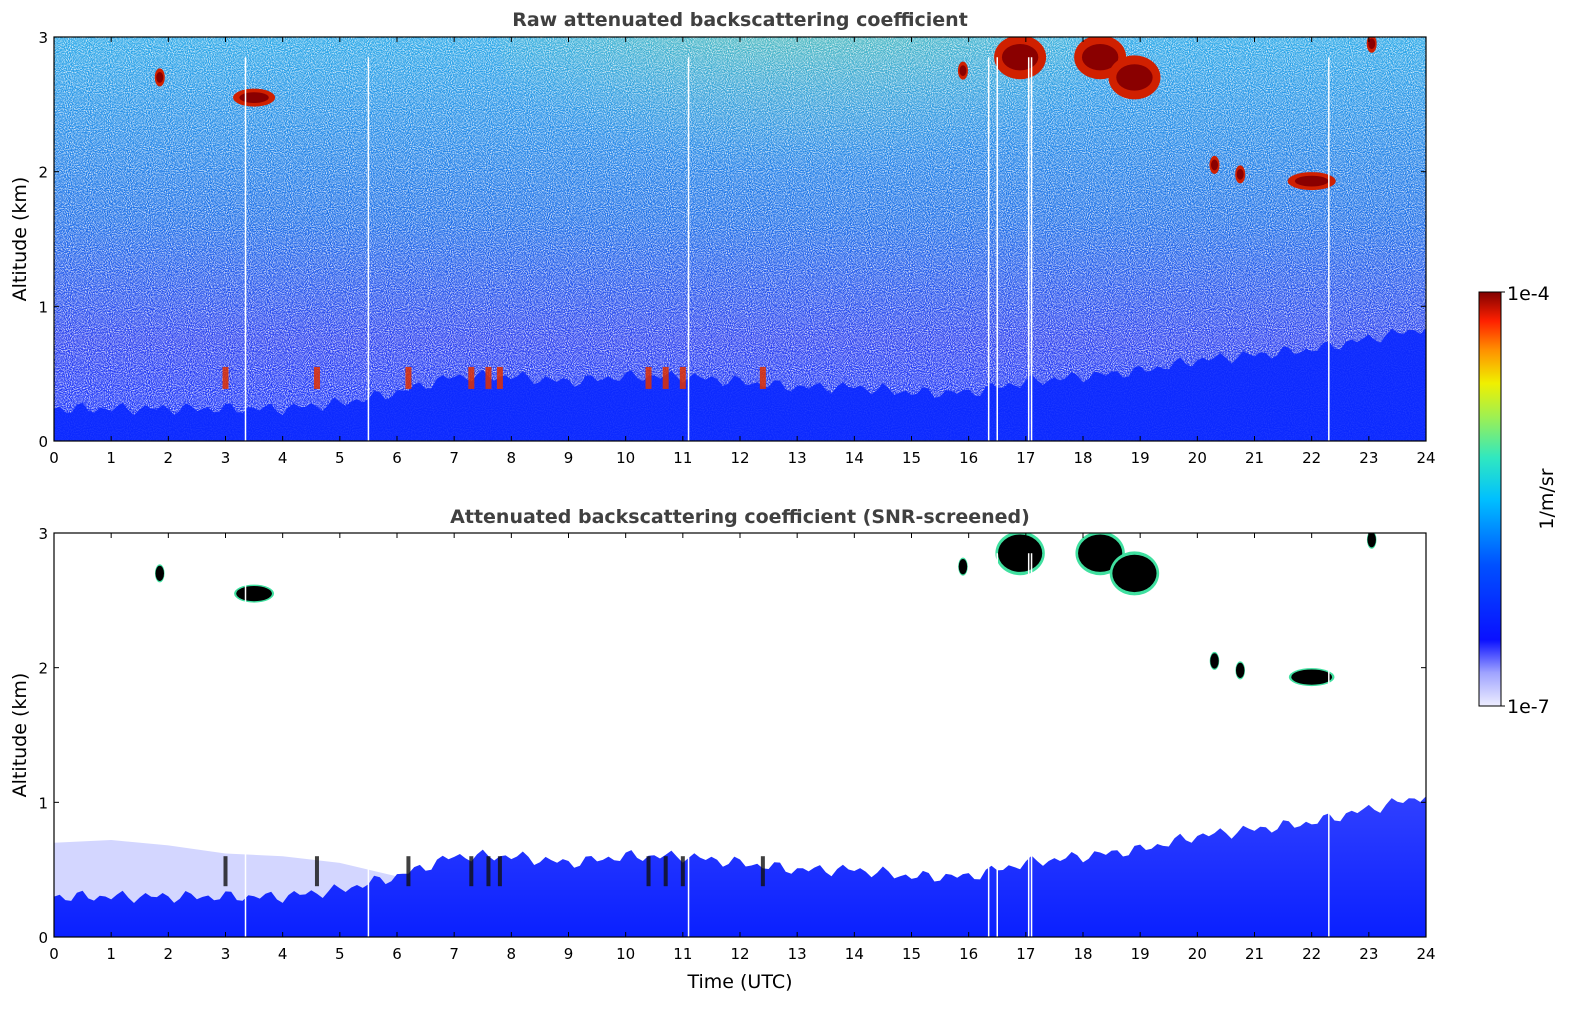 Image resolution: width=1595 pixels, height=1020 pixels. I want to click on raw-boundary-layer, so click(740, 384).